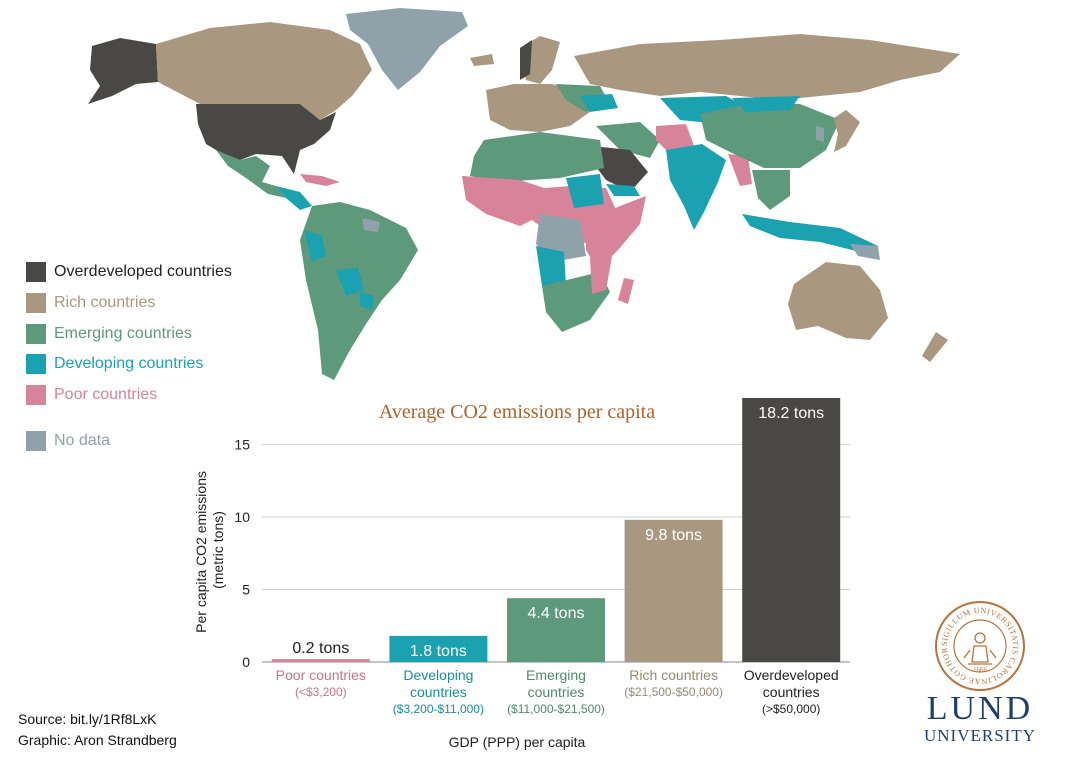  Describe the element at coordinates (628, 140) in the screenshot. I see `map-turkey-iran` at that location.